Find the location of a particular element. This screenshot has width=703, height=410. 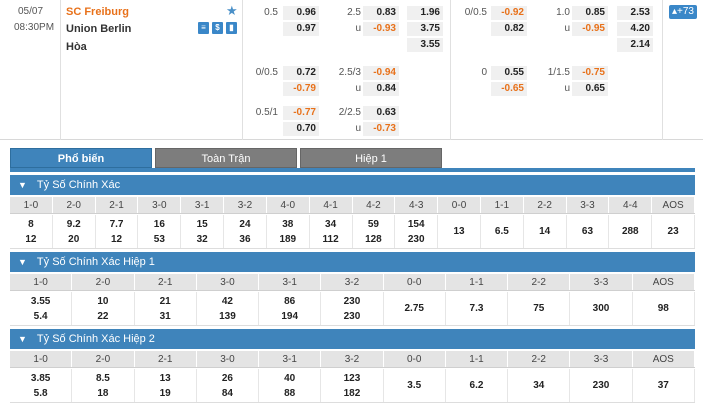

score-odds-cell: 34 112 is located at coordinates (331, 231).